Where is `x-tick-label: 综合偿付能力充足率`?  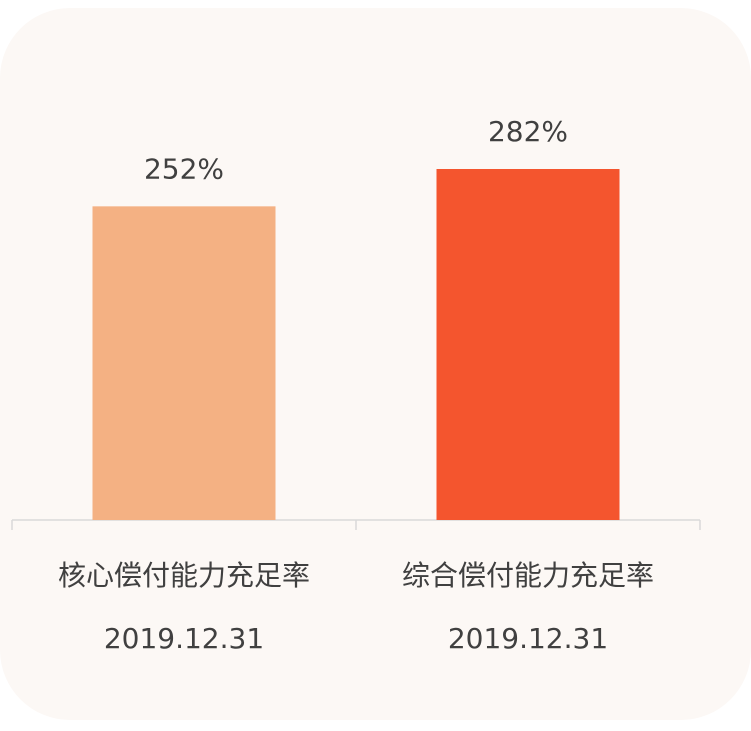 x-tick-label: 综合偿付能力充足率 is located at coordinates (528, 575).